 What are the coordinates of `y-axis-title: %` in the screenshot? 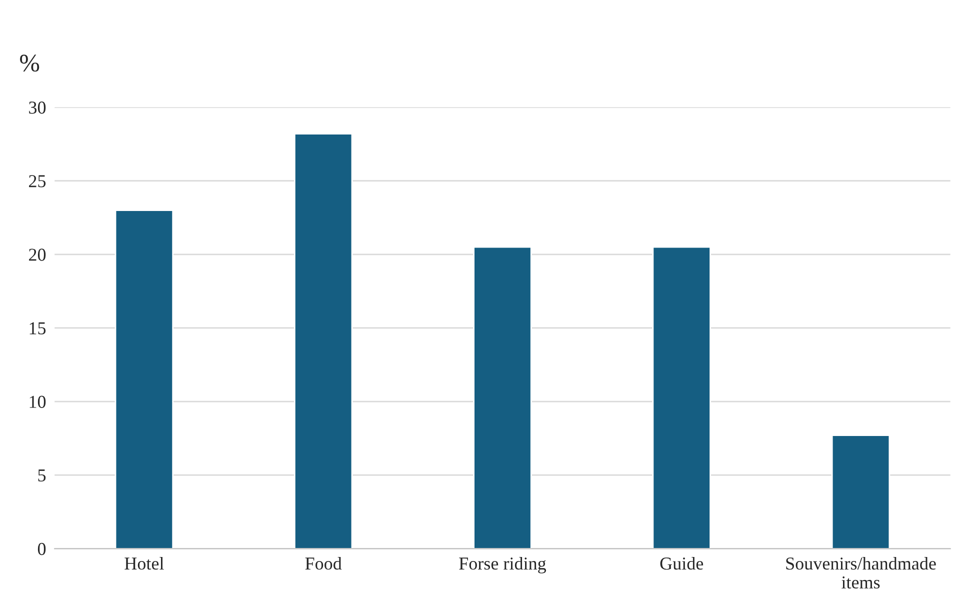 It's located at (30, 63).